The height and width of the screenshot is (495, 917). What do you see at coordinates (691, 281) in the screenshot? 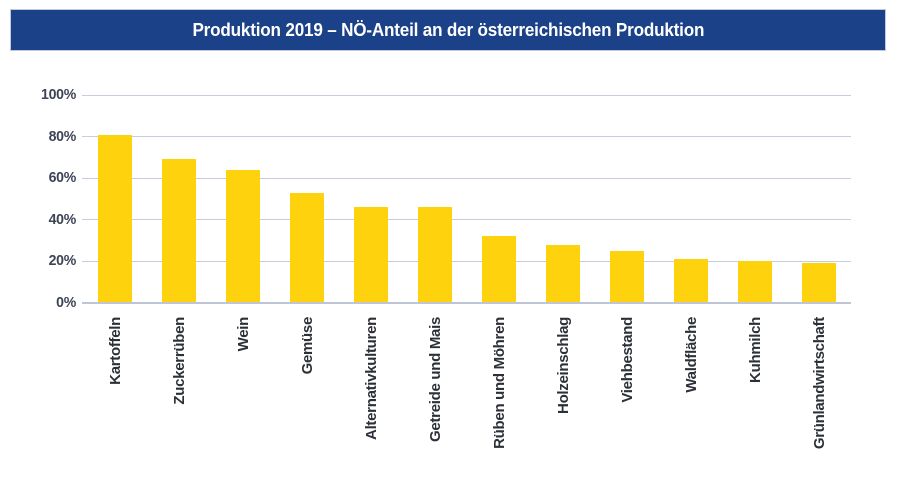
I see `bar-waldfl-che` at bounding box center [691, 281].